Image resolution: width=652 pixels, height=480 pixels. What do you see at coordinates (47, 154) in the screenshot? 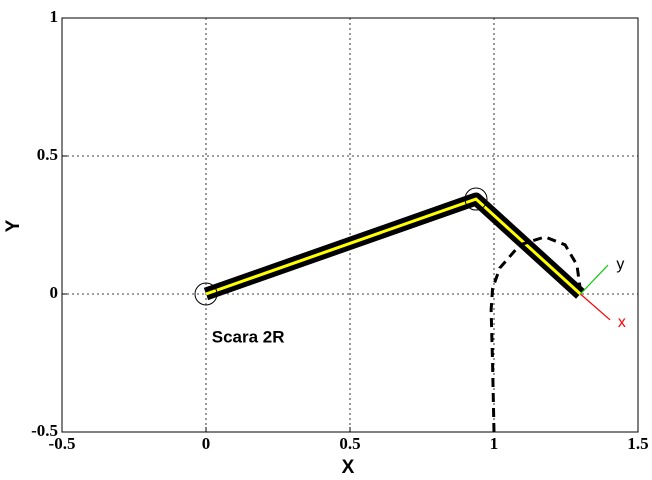
I see `y-tick-label: 0.5` at bounding box center [47, 154].